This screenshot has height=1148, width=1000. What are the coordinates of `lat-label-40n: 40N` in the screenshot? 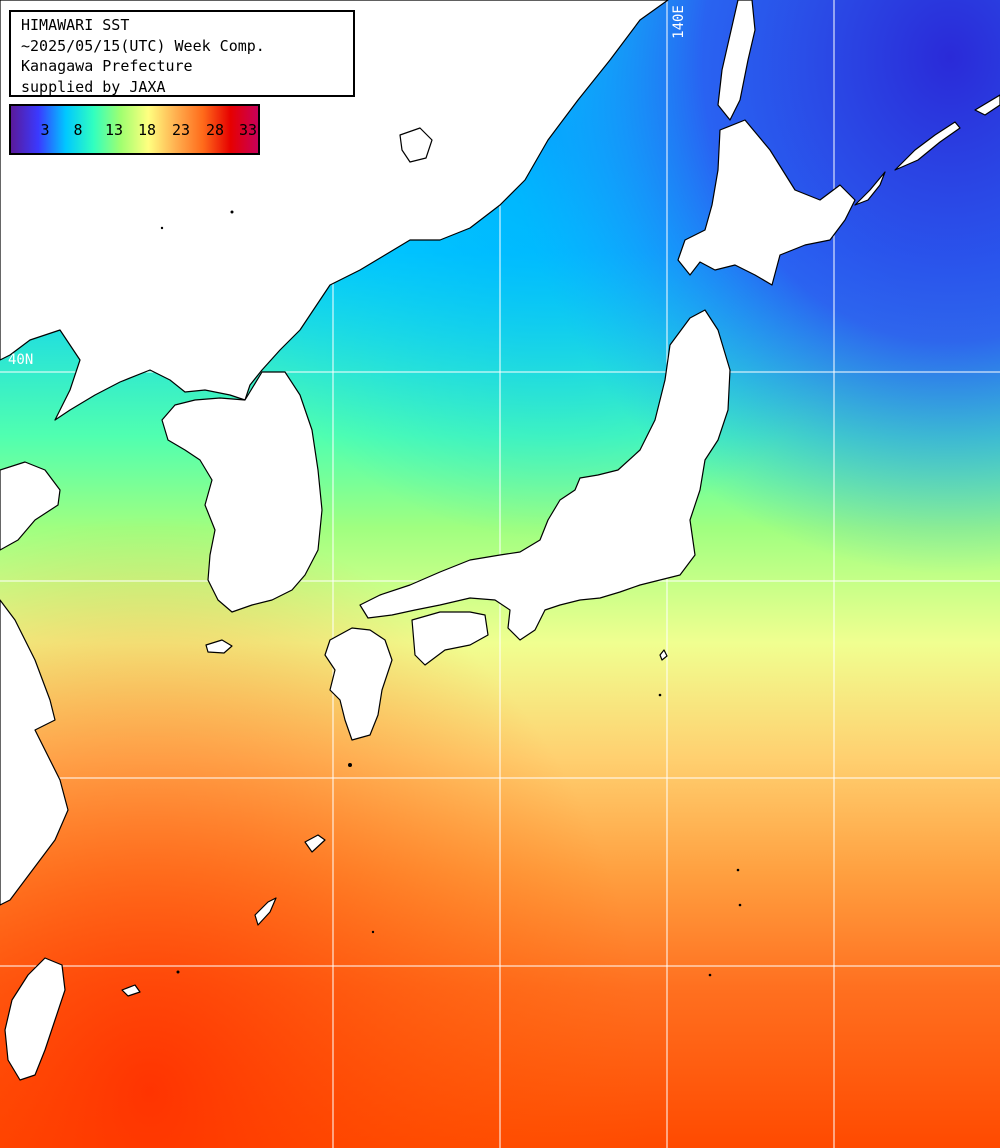 It's located at (21, 360).